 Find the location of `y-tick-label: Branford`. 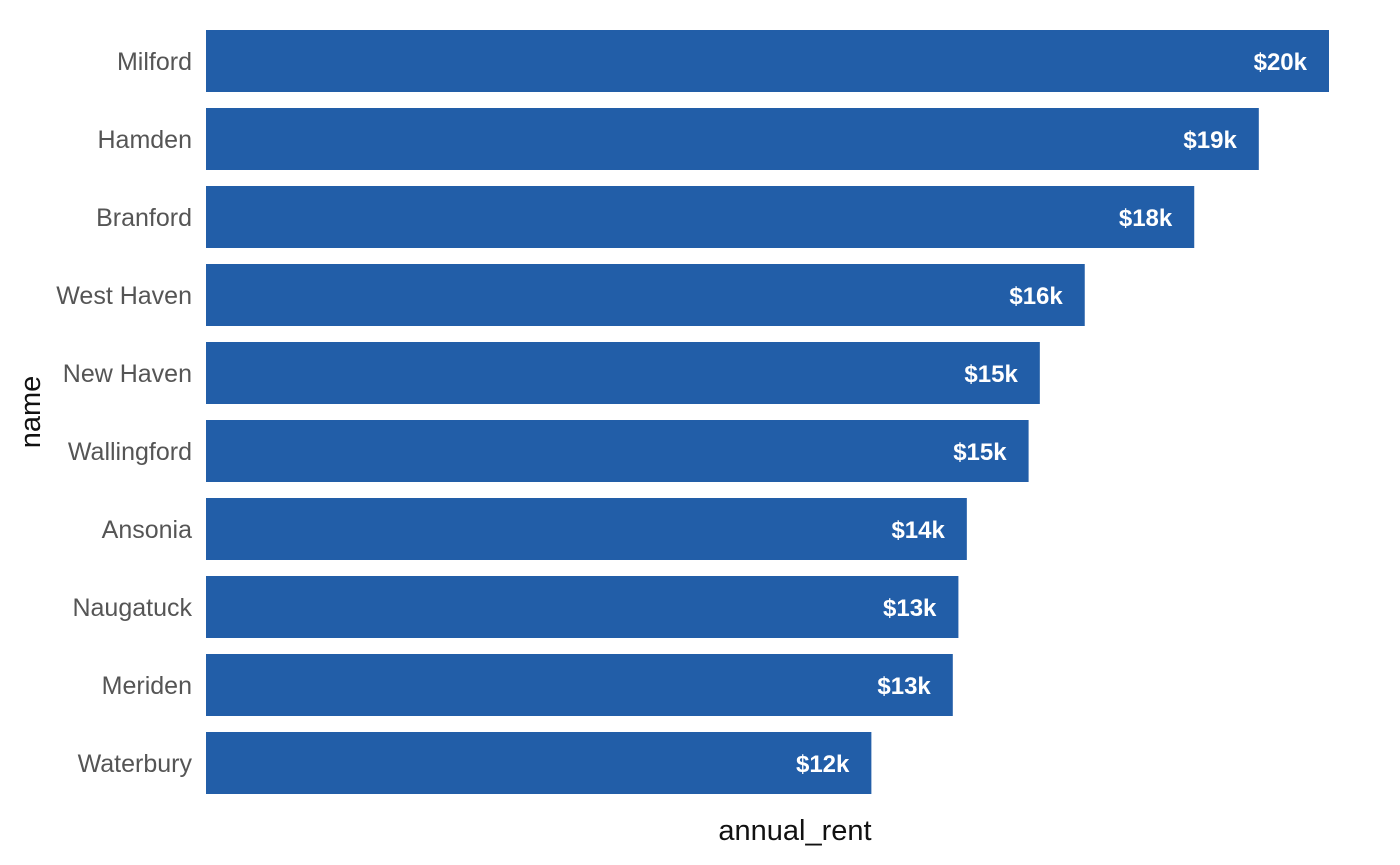

y-tick-label: Branford is located at coordinates (144, 218).